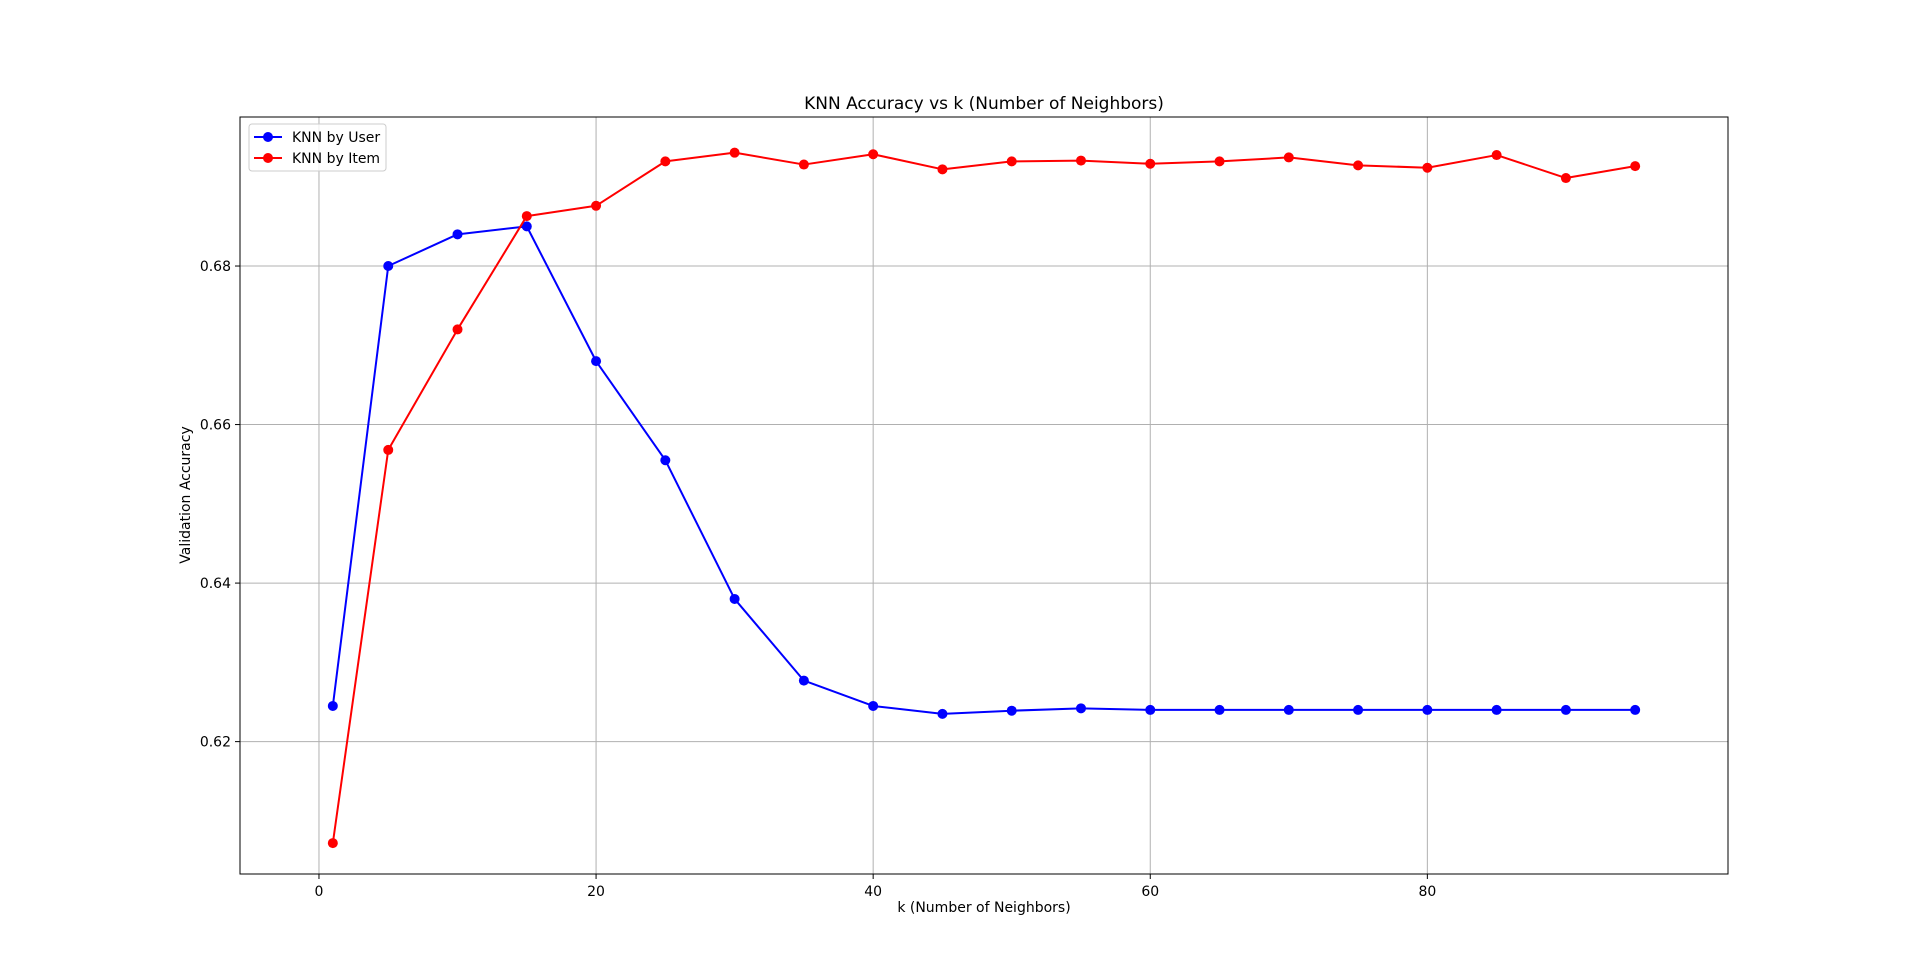  Describe the element at coordinates (215, 267) in the screenshot. I see `y-tick-label: 0.68` at that location.